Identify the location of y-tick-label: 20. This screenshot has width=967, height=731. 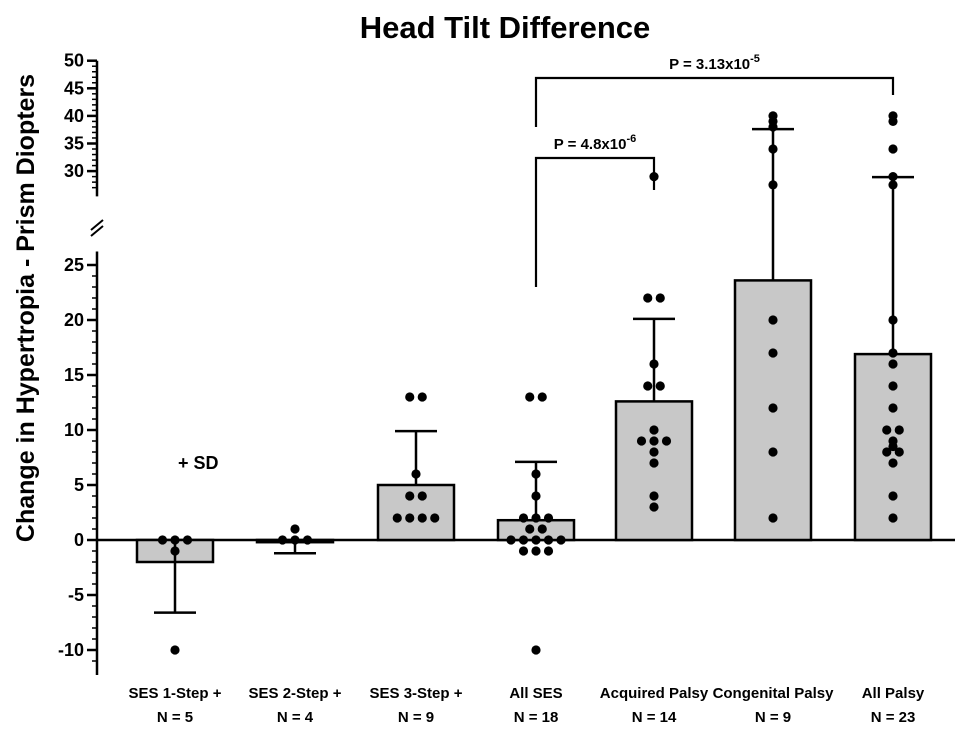
(74, 320).